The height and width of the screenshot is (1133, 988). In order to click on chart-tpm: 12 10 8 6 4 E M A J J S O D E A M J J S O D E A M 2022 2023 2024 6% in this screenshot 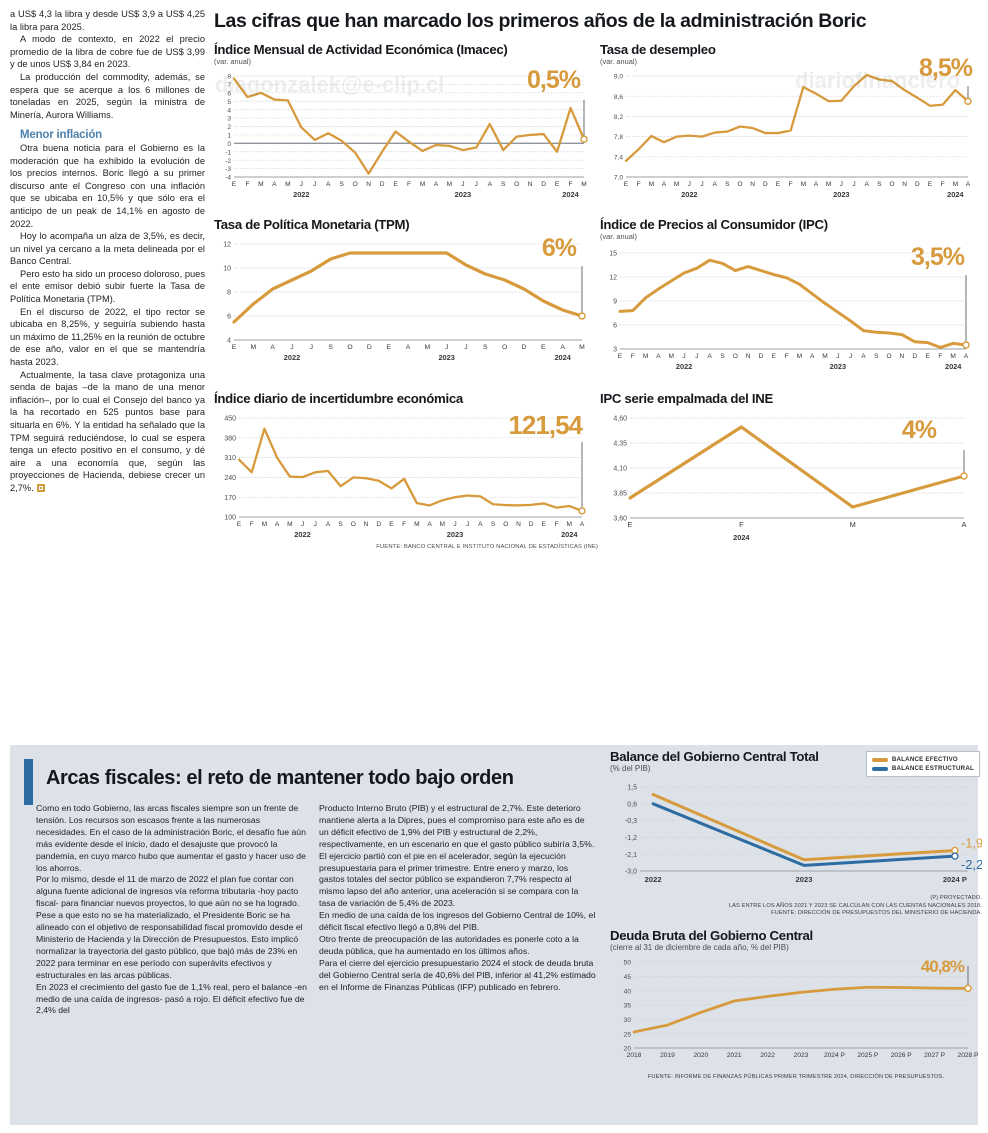, I will do `click(406, 301)`.